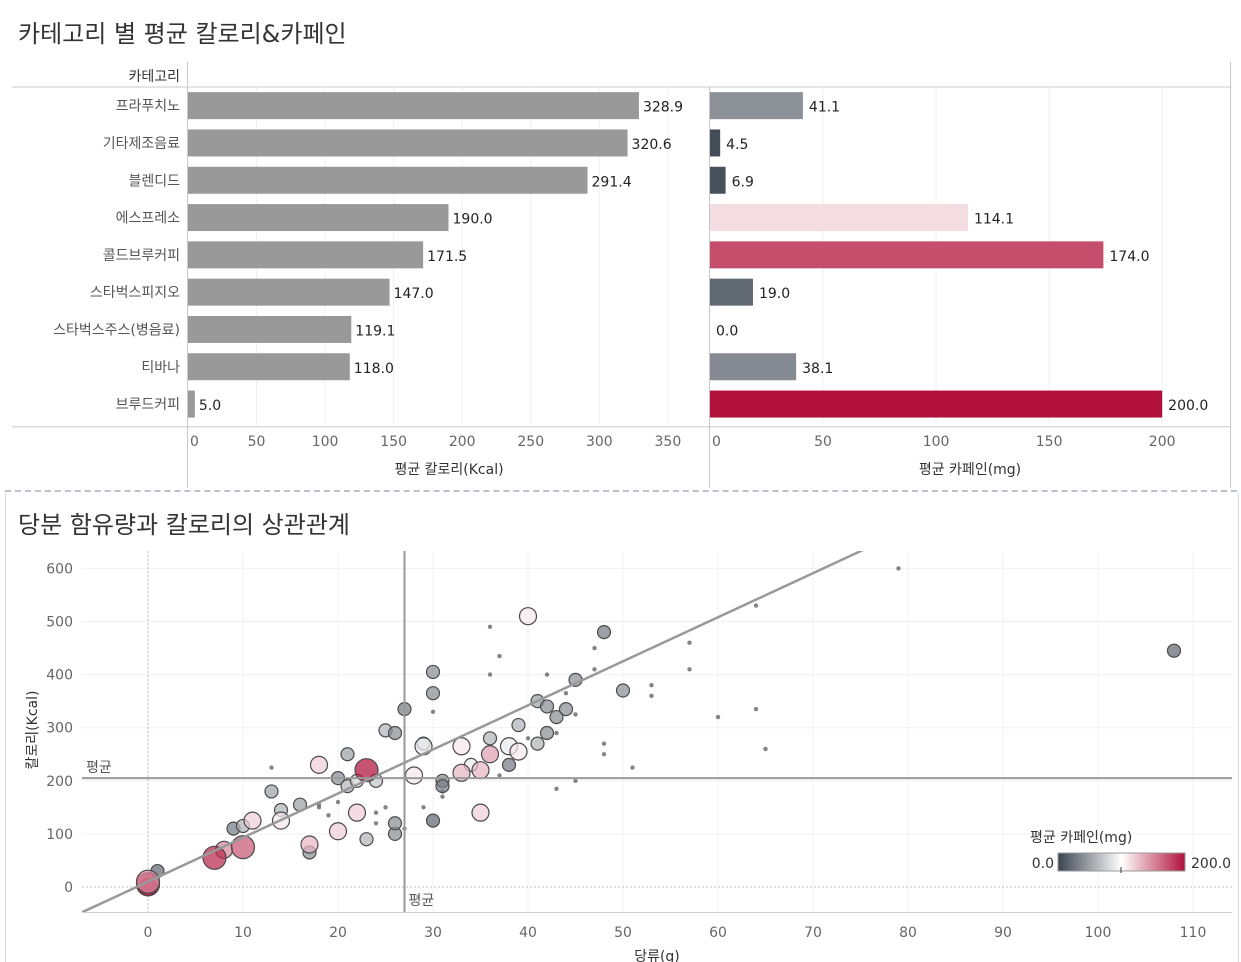 The width and height of the screenshot is (1241, 962). I want to click on scatter-y-tick-label: 500, so click(59, 623).